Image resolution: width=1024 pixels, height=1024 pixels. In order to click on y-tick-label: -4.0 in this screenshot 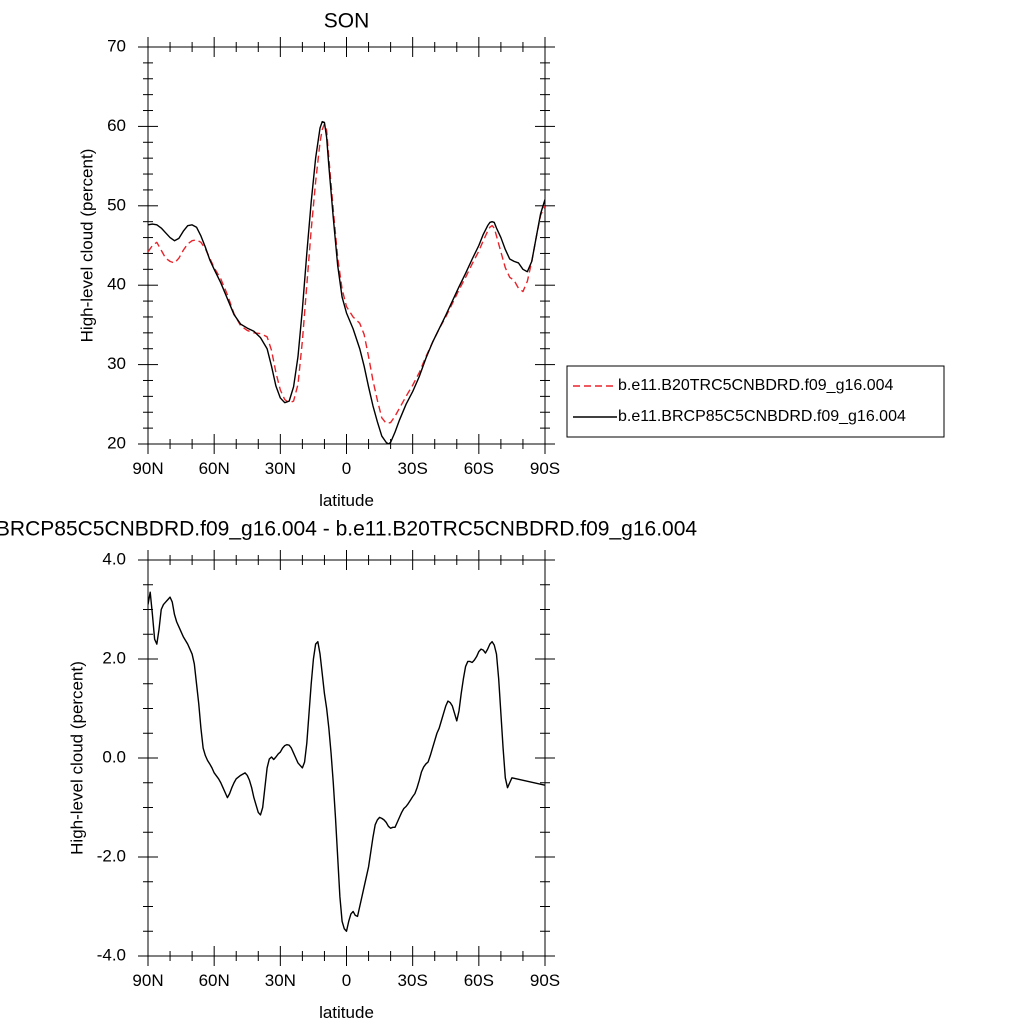, I will do `click(111, 954)`.